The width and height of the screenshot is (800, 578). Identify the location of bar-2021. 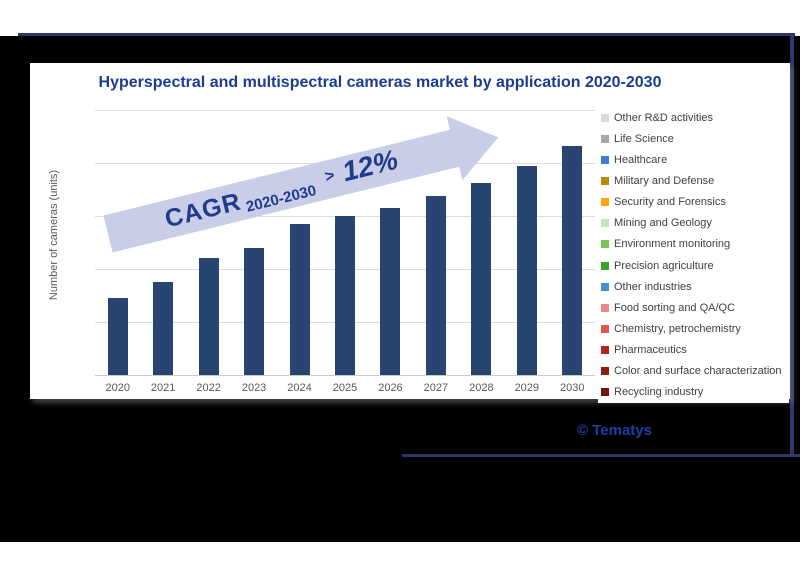
(163, 328).